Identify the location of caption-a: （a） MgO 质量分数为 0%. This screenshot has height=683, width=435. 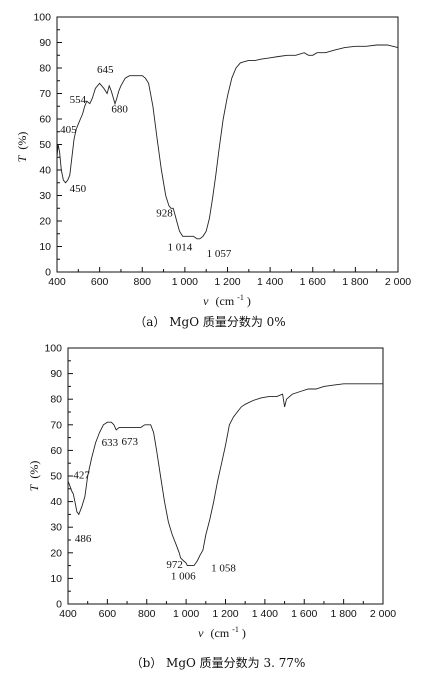
(209, 321).